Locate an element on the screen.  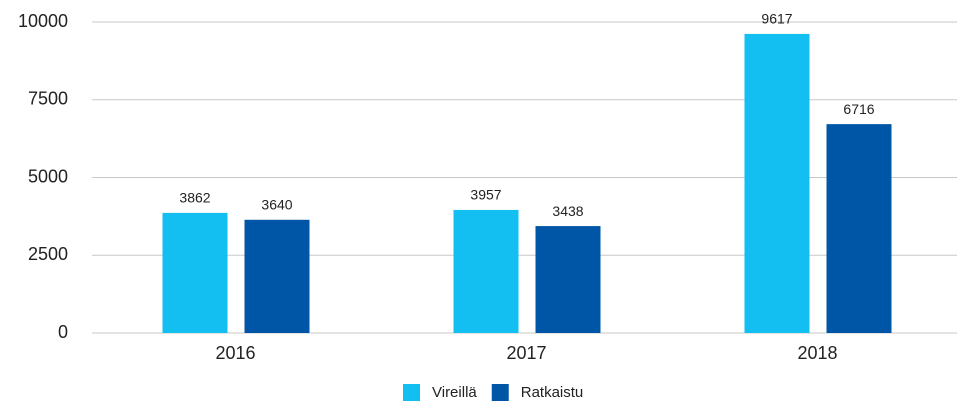
value-label: 9617 is located at coordinates (776, 19).